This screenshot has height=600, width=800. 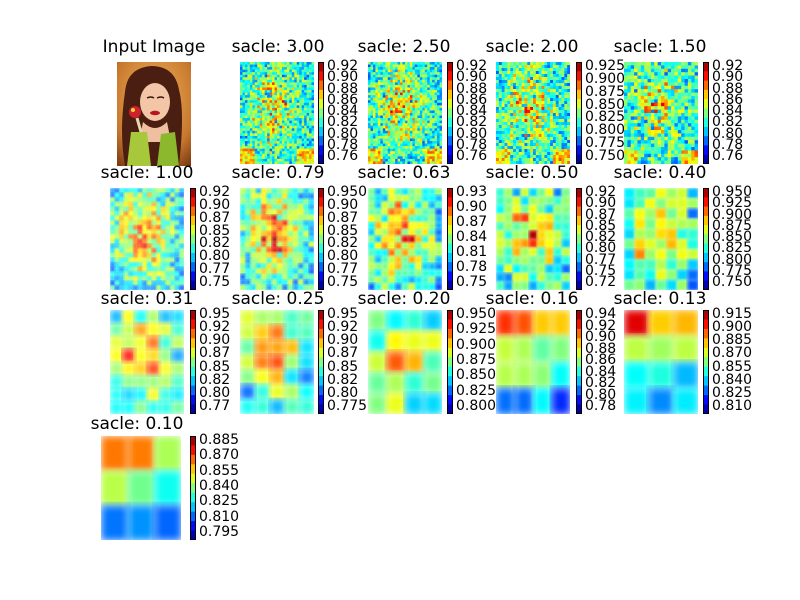 I want to click on colorbar-tick-label: 0.88, so click(x=343, y=88).